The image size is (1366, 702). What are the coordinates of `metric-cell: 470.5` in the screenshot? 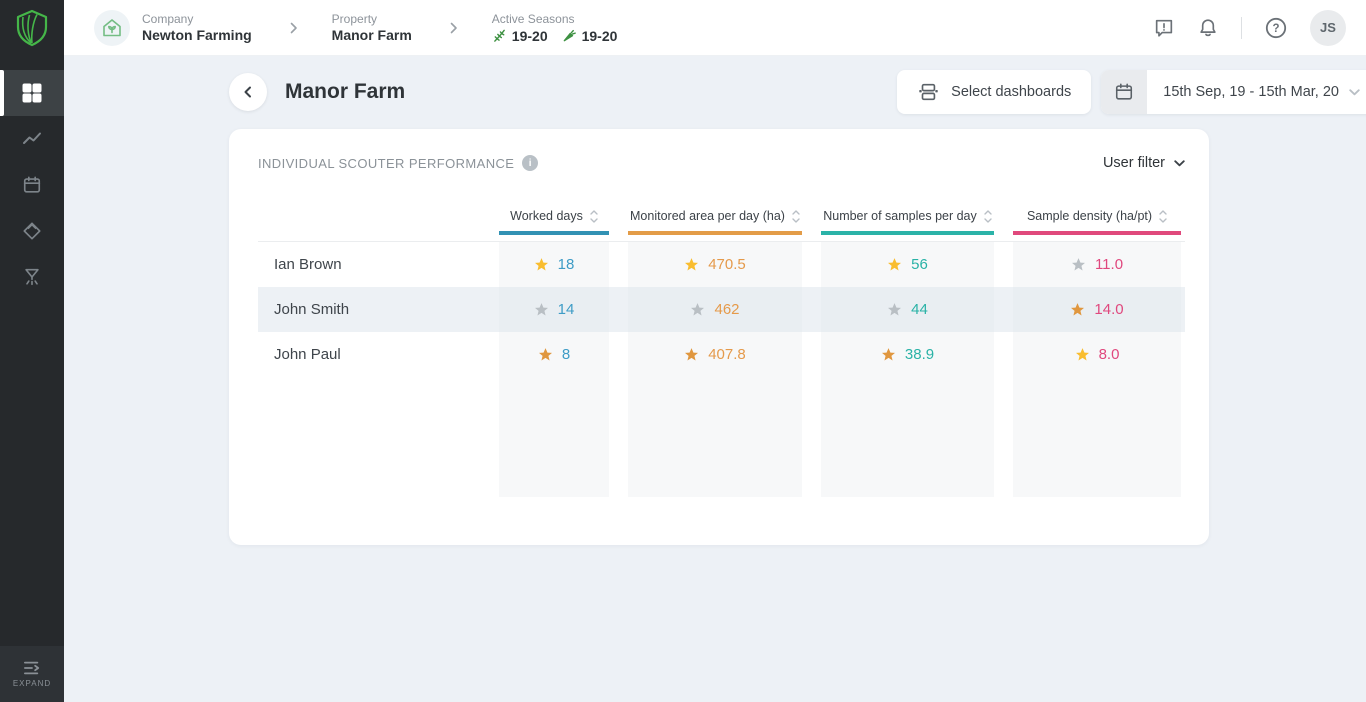 It's located at (715, 264).